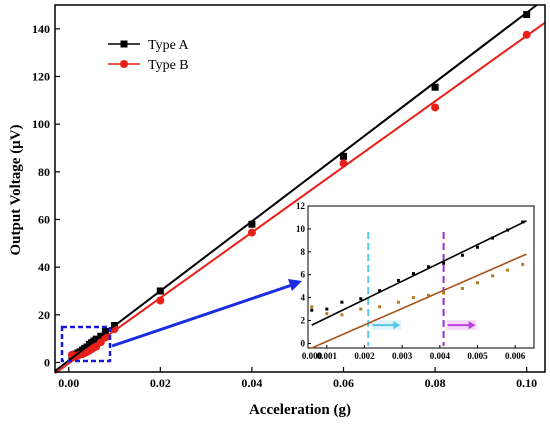 The image size is (550, 426). Describe the element at coordinates (312, 356) in the screenshot. I see `inset-x-tick-label: 0.000` at that location.